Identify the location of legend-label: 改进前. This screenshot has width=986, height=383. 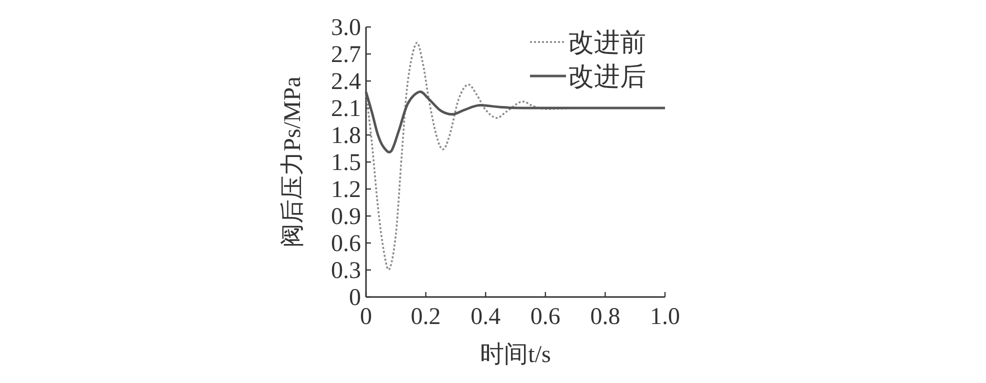
(607, 42).